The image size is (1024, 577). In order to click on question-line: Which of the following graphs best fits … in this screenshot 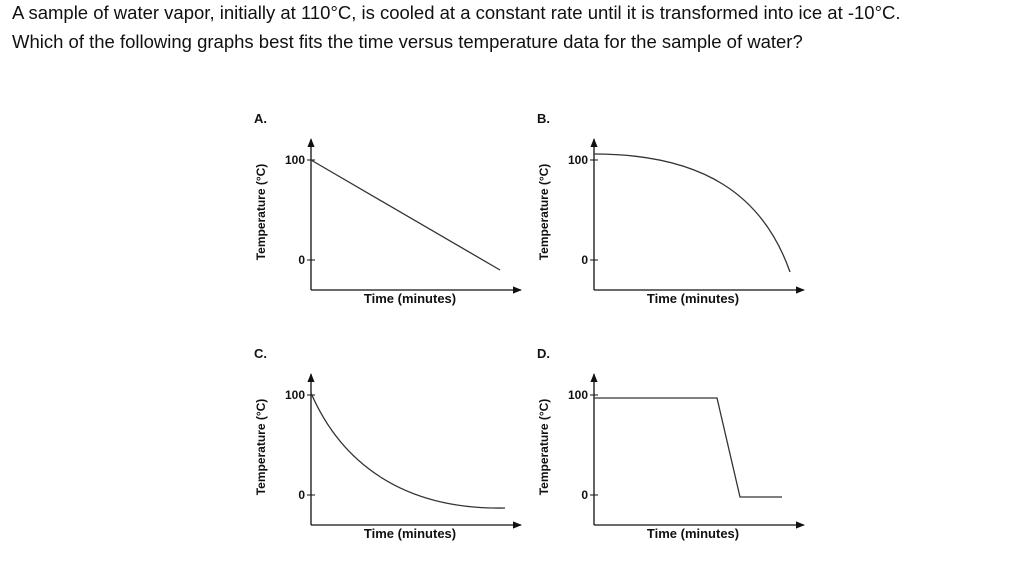, I will do `click(407, 41)`.